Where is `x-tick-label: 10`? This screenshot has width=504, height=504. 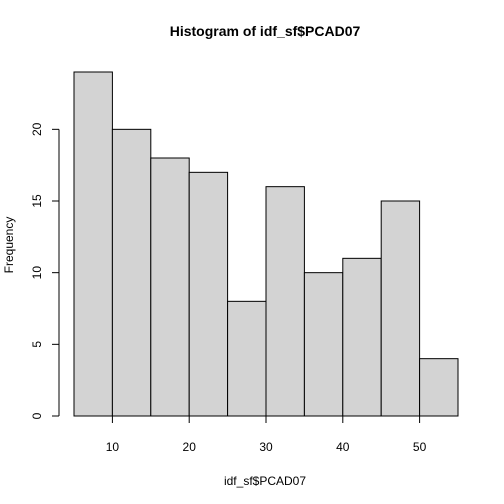
x-tick-label: 10 is located at coordinates (113, 447).